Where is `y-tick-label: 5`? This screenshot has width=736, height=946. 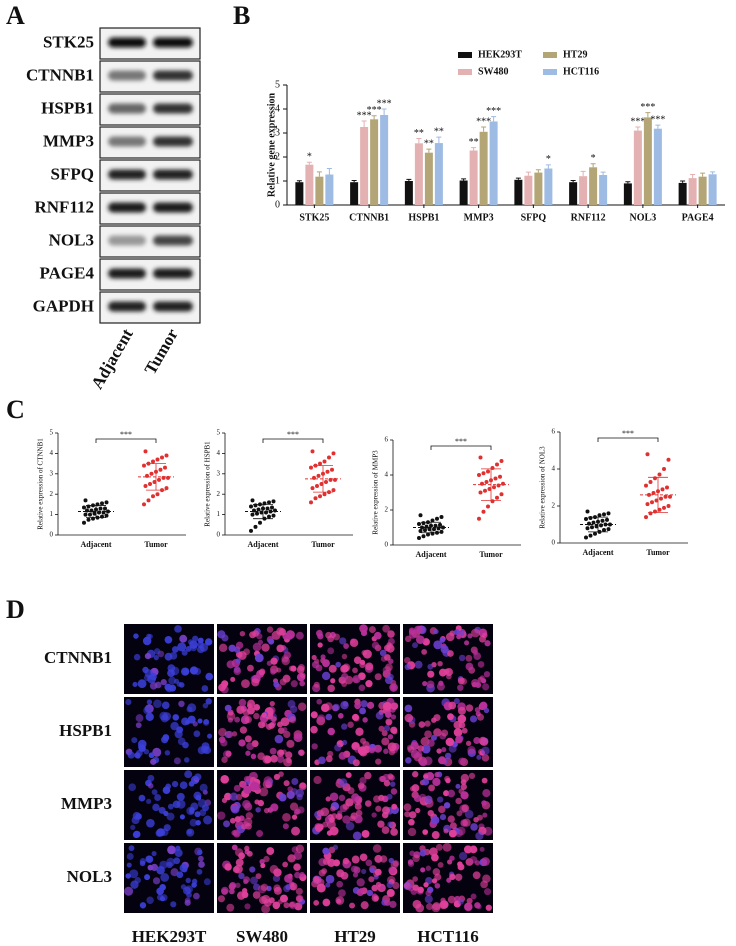 y-tick-label: 5 is located at coordinates (277, 84).